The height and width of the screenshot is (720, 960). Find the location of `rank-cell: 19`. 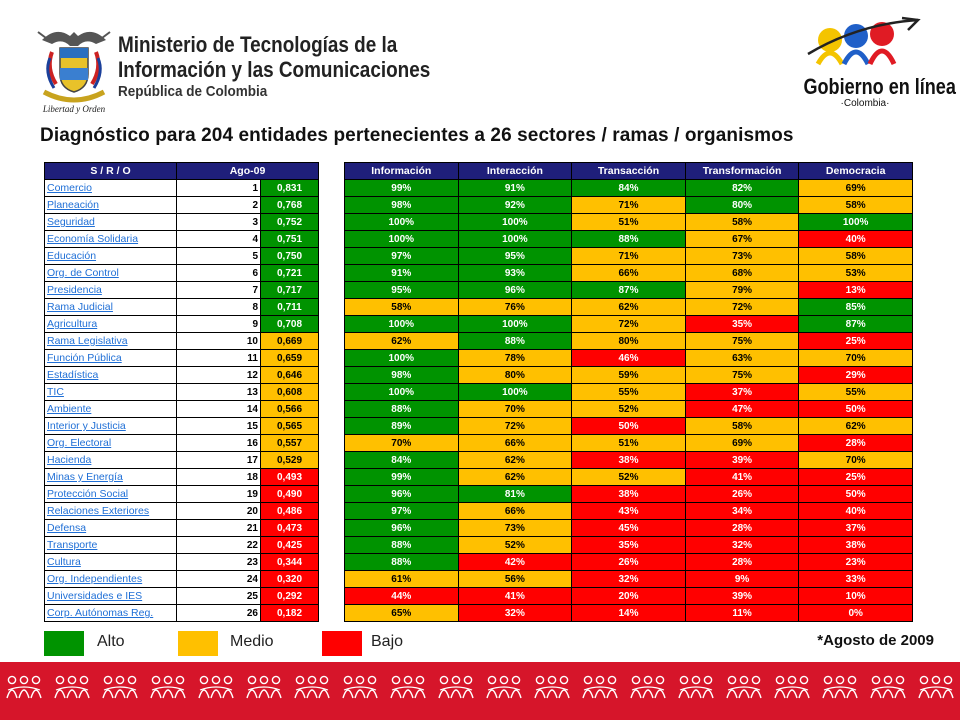

rank-cell: 19 is located at coordinates (218, 494).